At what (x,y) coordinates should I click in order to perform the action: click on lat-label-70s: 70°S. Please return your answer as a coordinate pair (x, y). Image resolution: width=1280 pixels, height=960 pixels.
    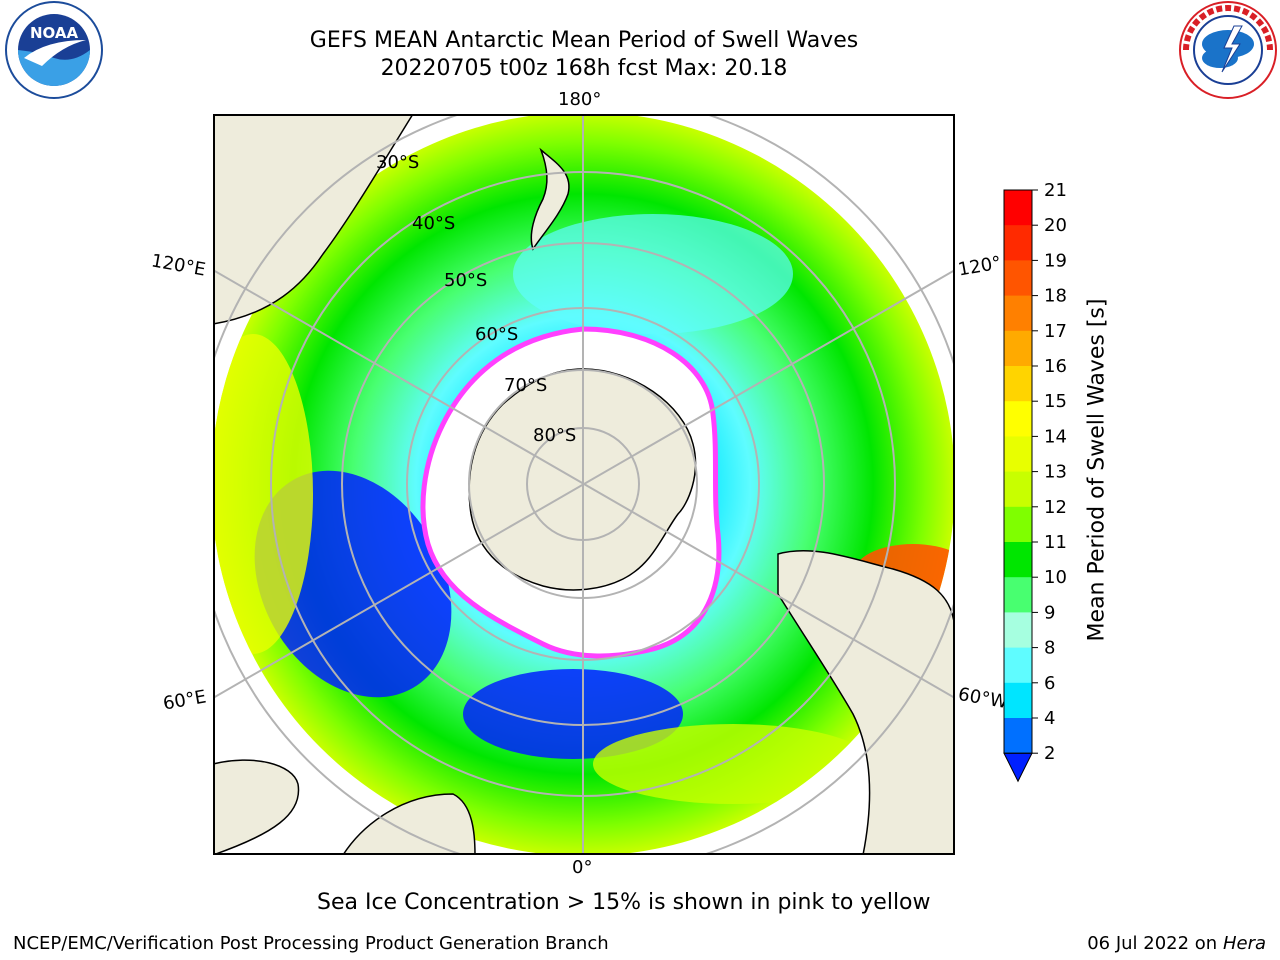
    Looking at the image, I should click on (526, 385).